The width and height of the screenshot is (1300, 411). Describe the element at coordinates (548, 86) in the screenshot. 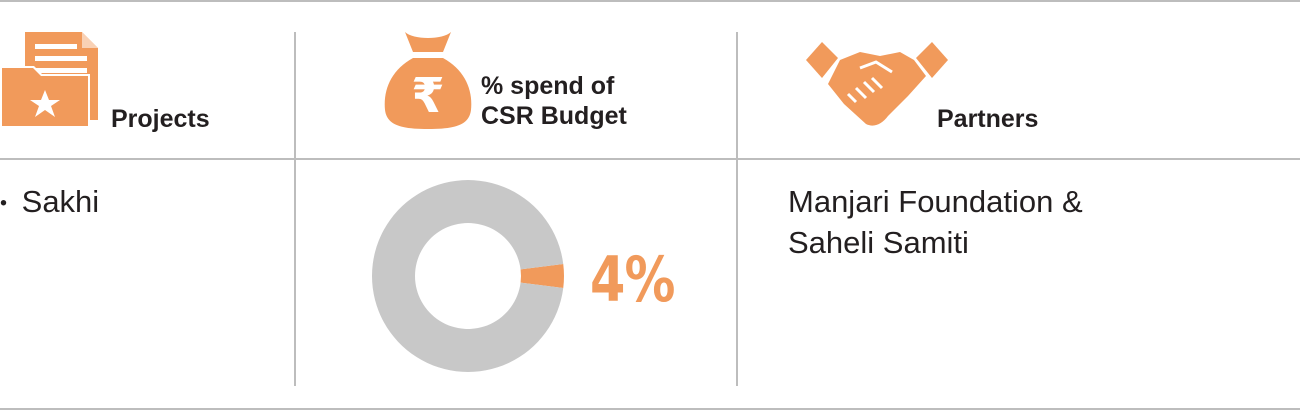

I see `spend-header-label-line1: % spend of` at that location.